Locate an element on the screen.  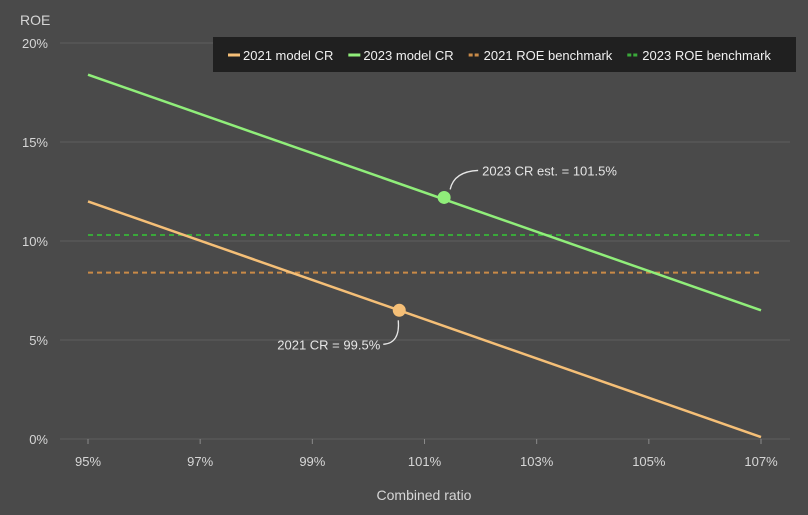
y-tick-label: 20% is located at coordinates (35, 43).